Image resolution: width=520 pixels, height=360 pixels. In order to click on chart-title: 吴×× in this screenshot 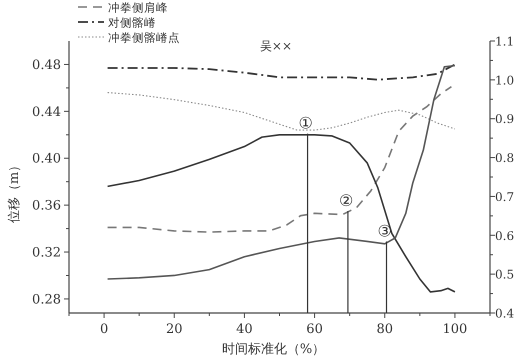, I will do `click(276, 46)`.